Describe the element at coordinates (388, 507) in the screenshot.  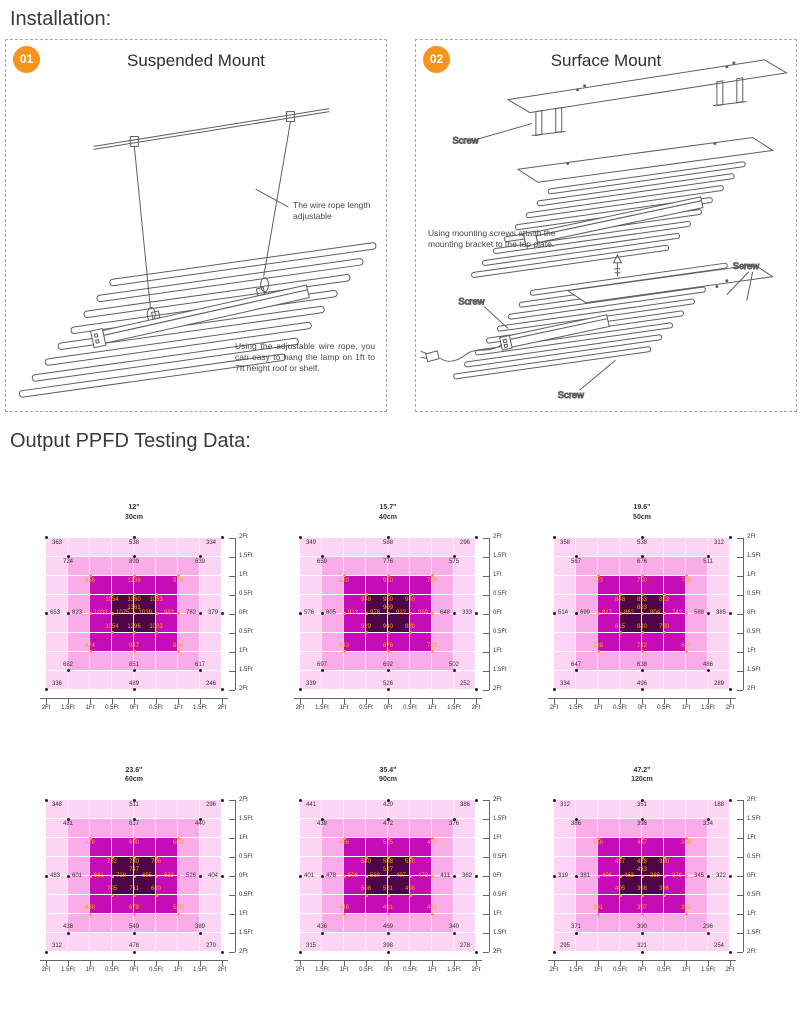
I see `map-title-inches: 15.7"` at that location.